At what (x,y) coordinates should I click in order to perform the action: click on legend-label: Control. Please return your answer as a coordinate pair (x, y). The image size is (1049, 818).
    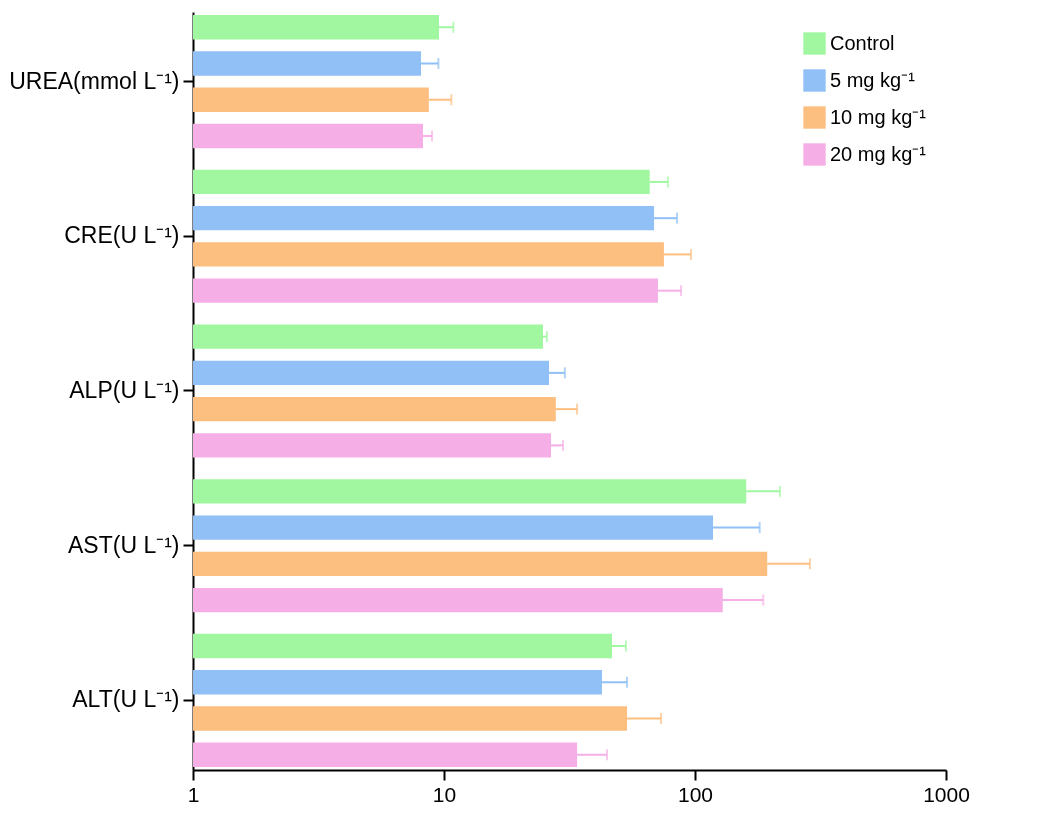
    Looking at the image, I should click on (862, 42).